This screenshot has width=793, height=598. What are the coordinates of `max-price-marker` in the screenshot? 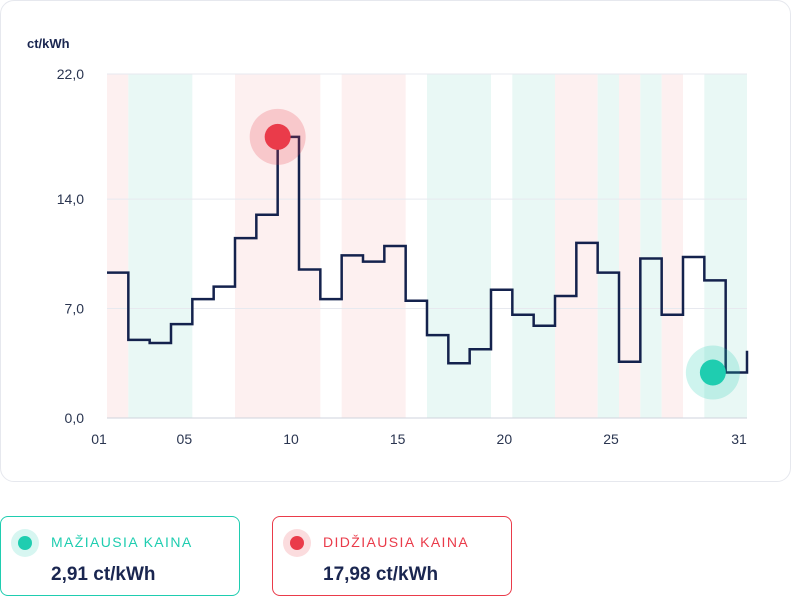 It's located at (277, 136).